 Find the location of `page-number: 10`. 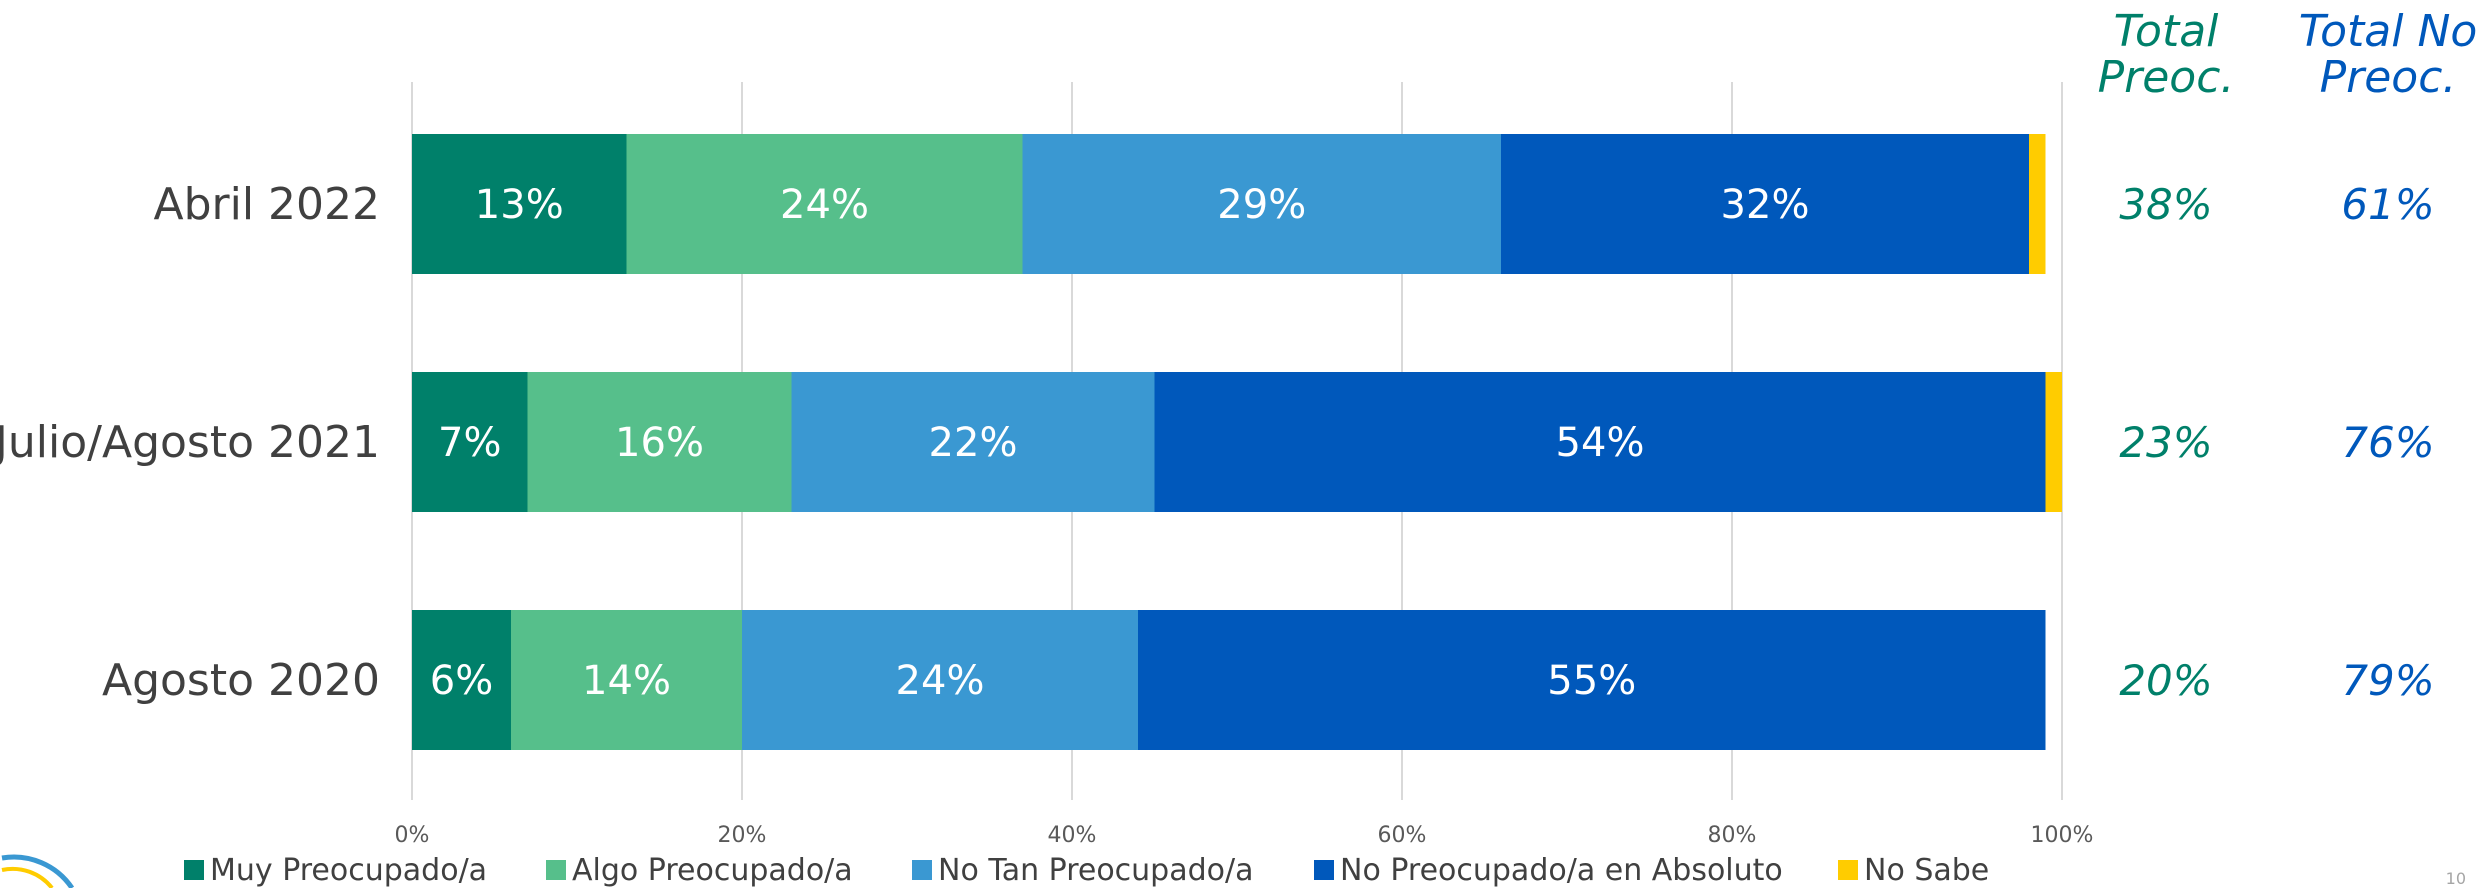

page-number: 10 is located at coordinates (2456, 878).